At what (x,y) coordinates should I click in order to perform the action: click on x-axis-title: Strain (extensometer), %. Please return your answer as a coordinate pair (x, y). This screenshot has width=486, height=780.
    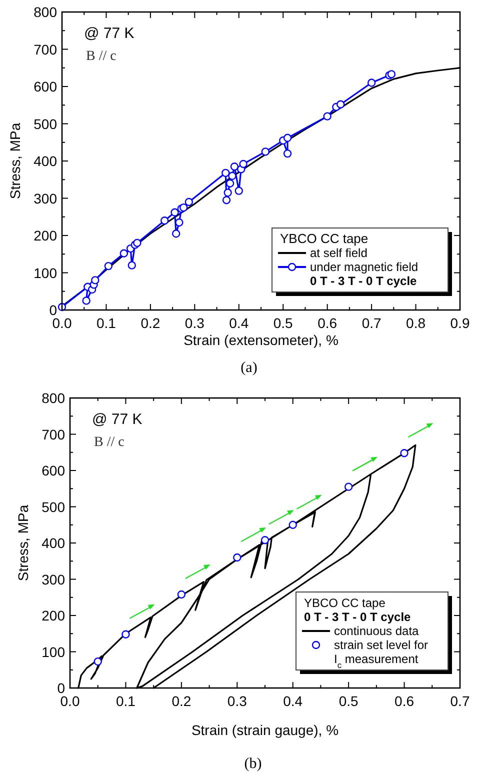
    Looking at the image, I should click on (261, 340).